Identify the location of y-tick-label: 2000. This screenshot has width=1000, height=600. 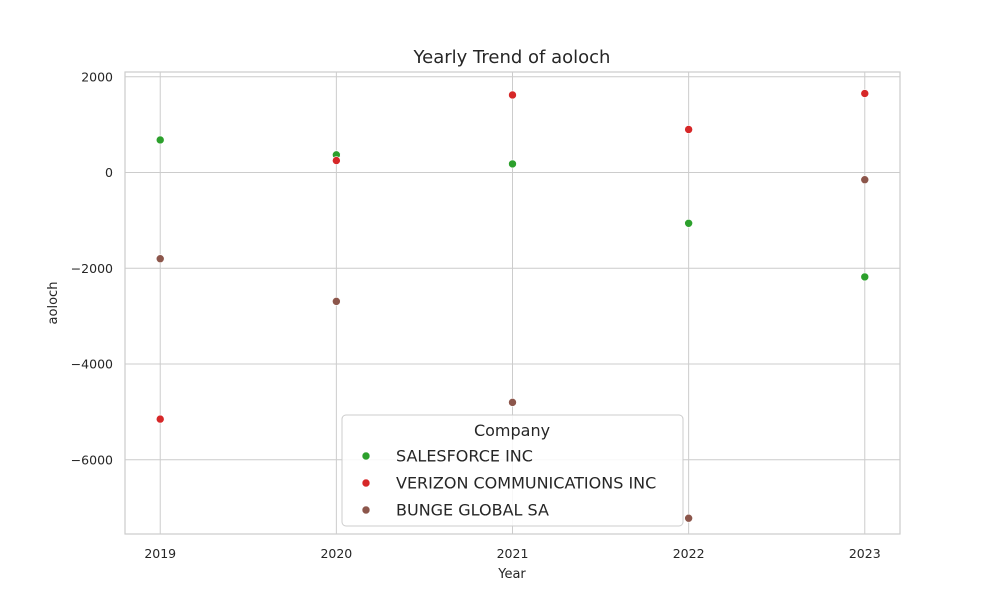
(97, 76).